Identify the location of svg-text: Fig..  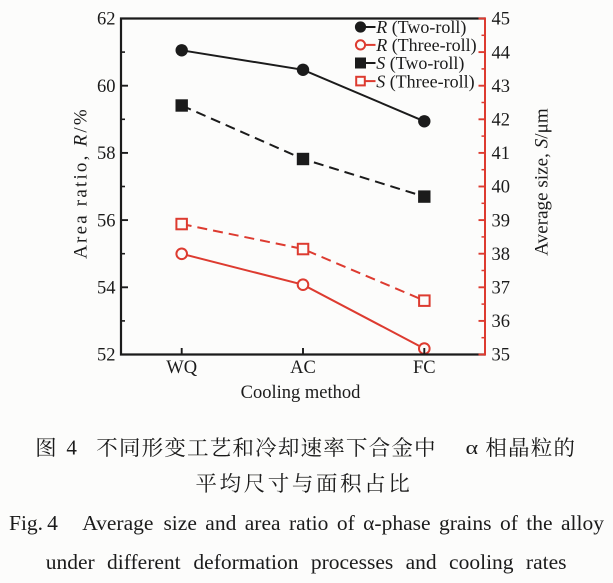
(26, 523).